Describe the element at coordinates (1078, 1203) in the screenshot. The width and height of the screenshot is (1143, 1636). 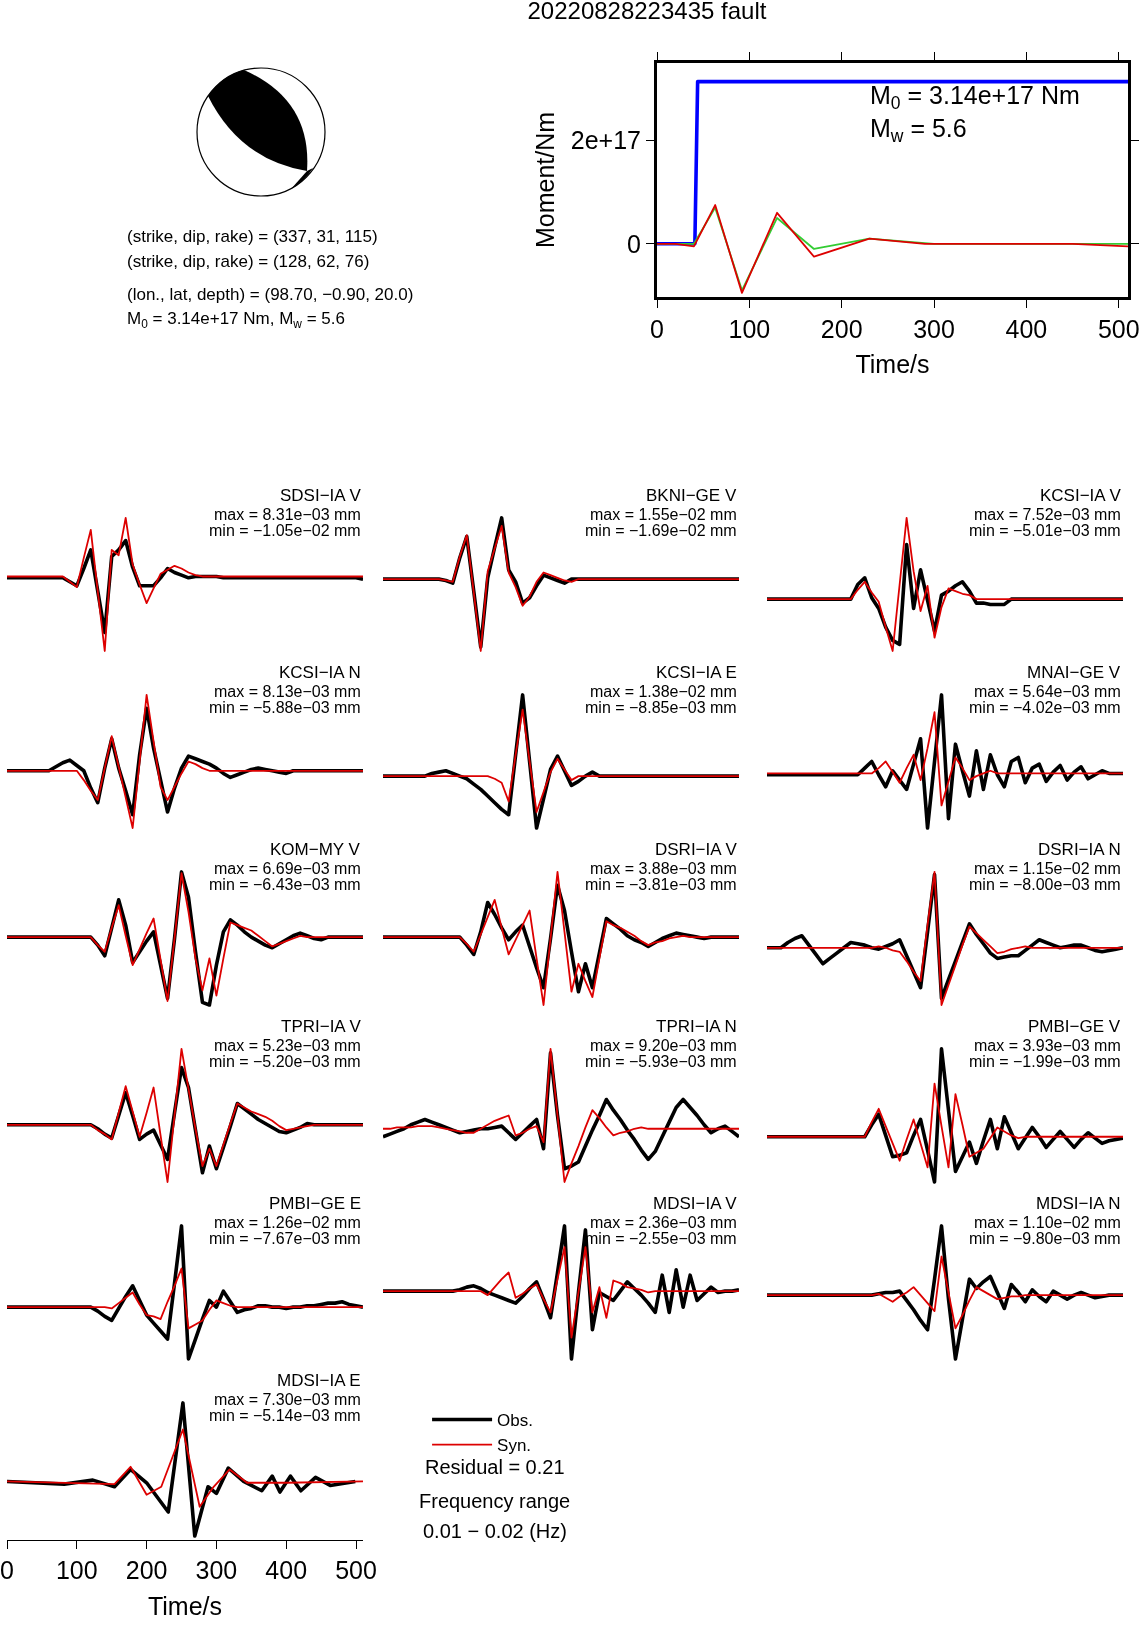
I see `text: MDSI−IA N` at that location.